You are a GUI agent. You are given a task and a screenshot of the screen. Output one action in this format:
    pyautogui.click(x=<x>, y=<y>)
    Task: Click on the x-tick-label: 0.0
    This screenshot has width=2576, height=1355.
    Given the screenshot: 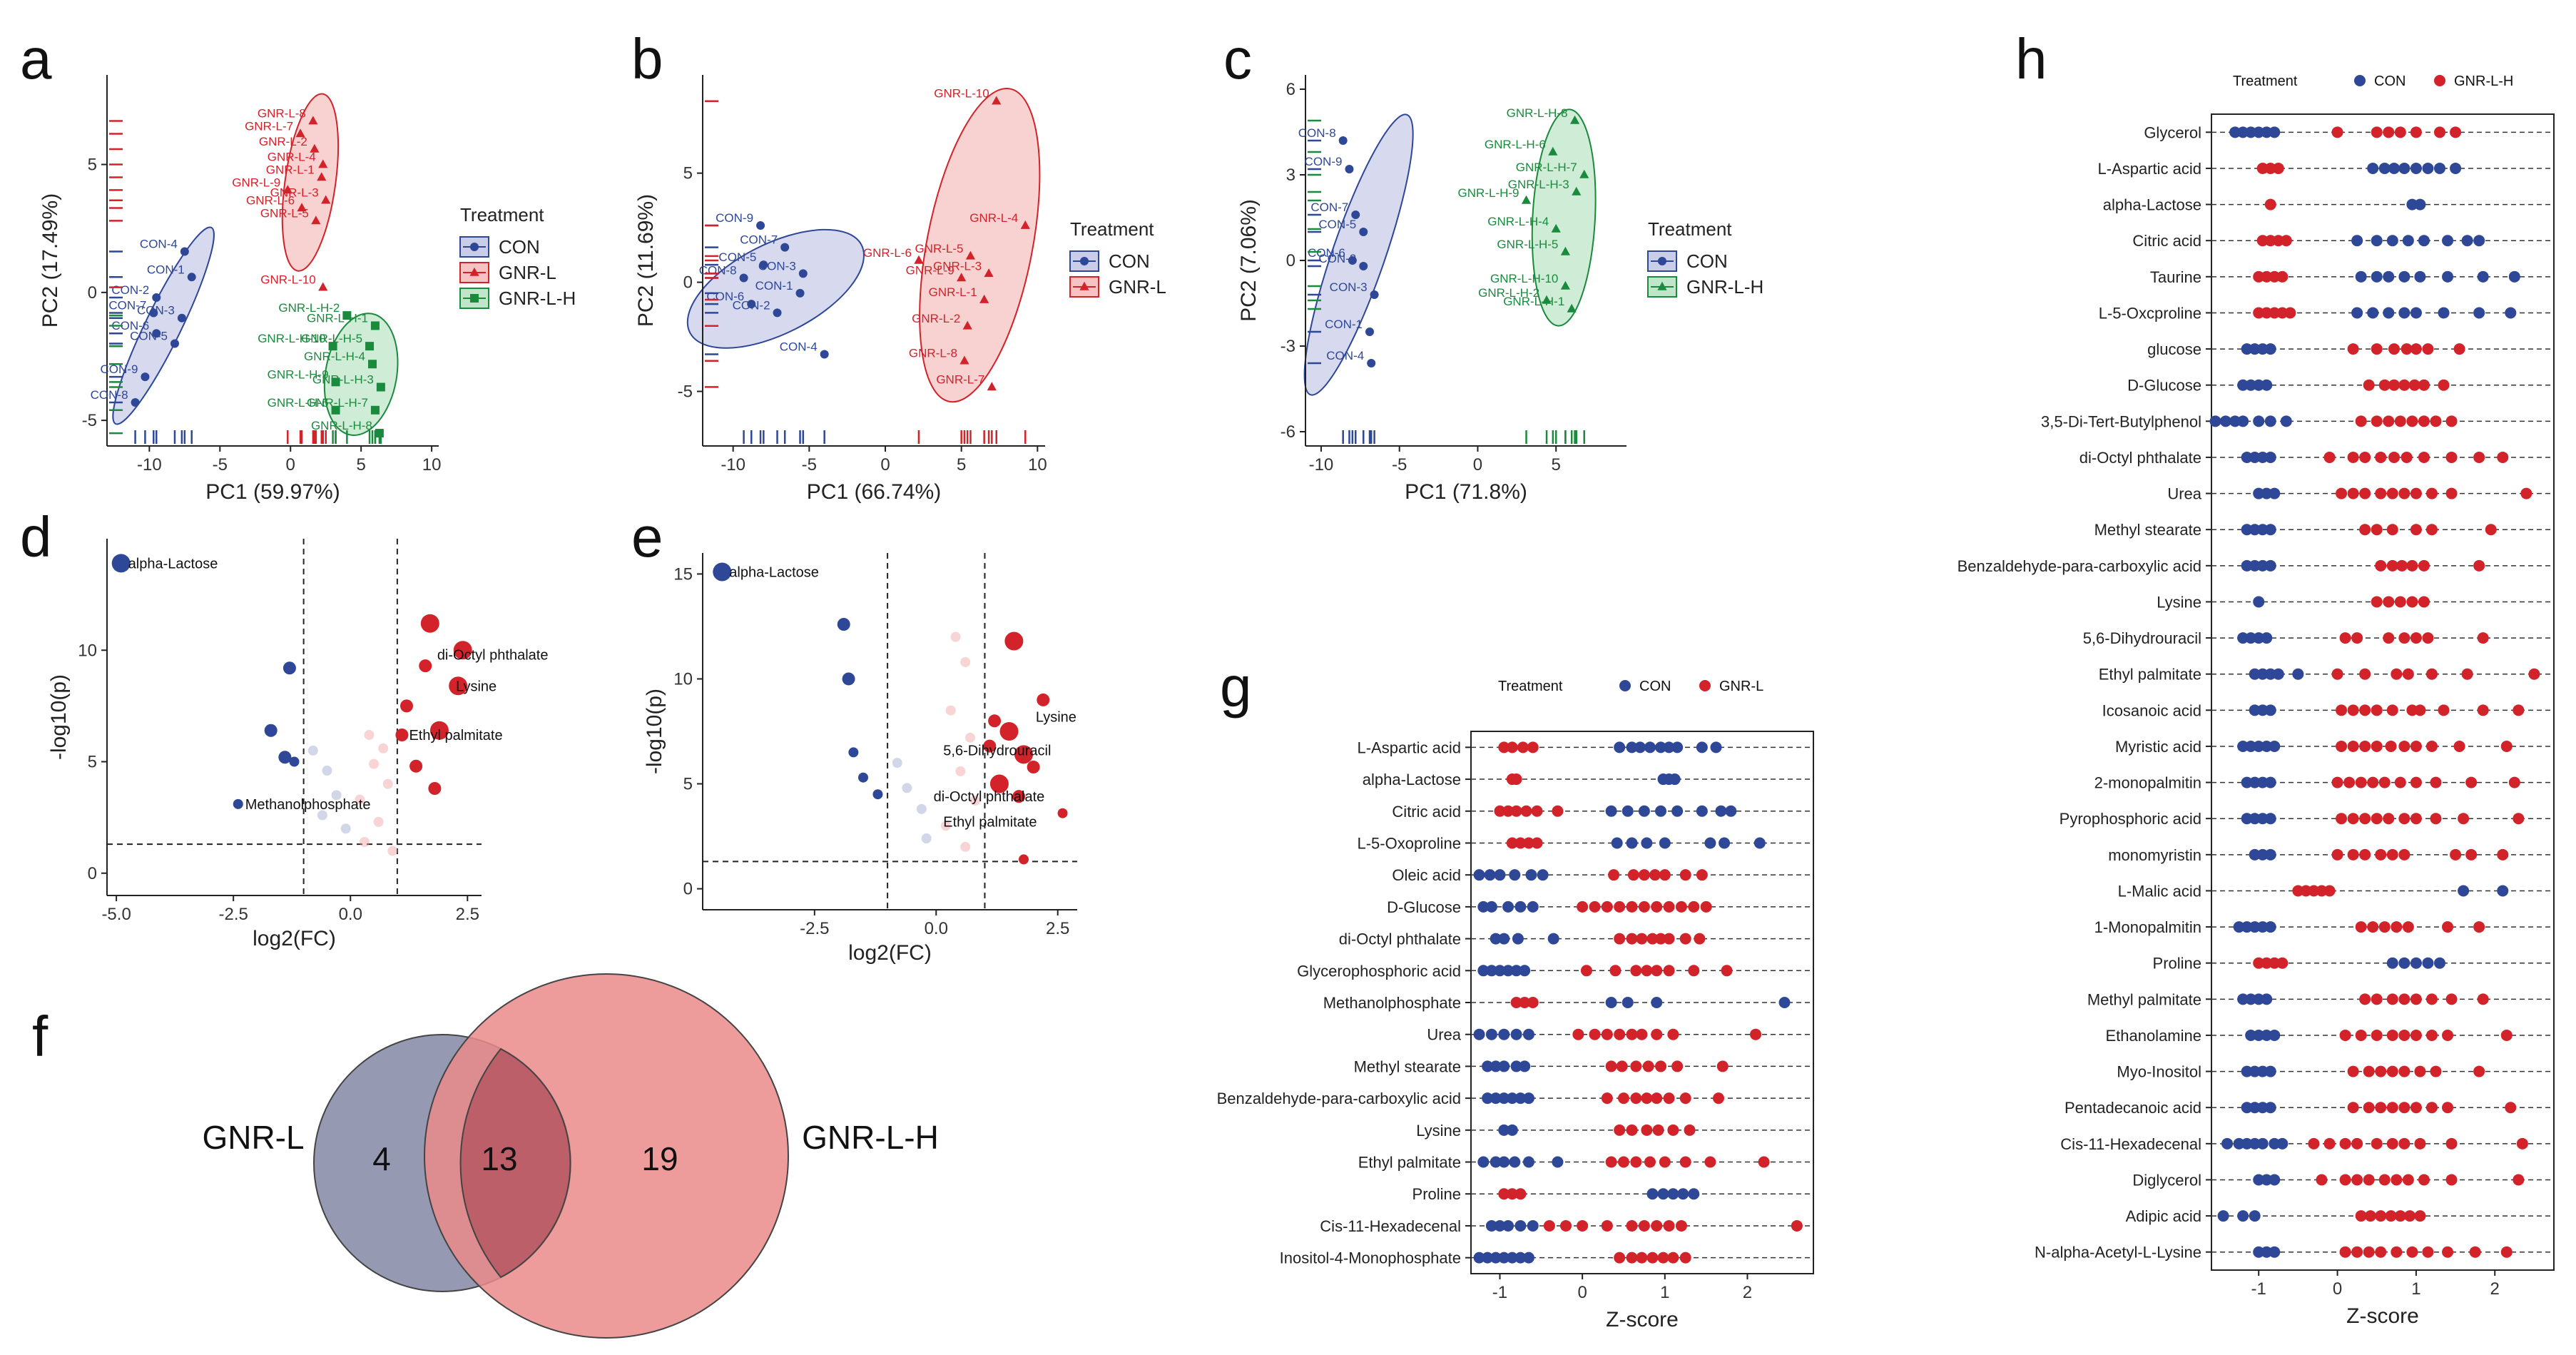 What is the action you would take?
    pyautogui.click(x=350, y=914)
    